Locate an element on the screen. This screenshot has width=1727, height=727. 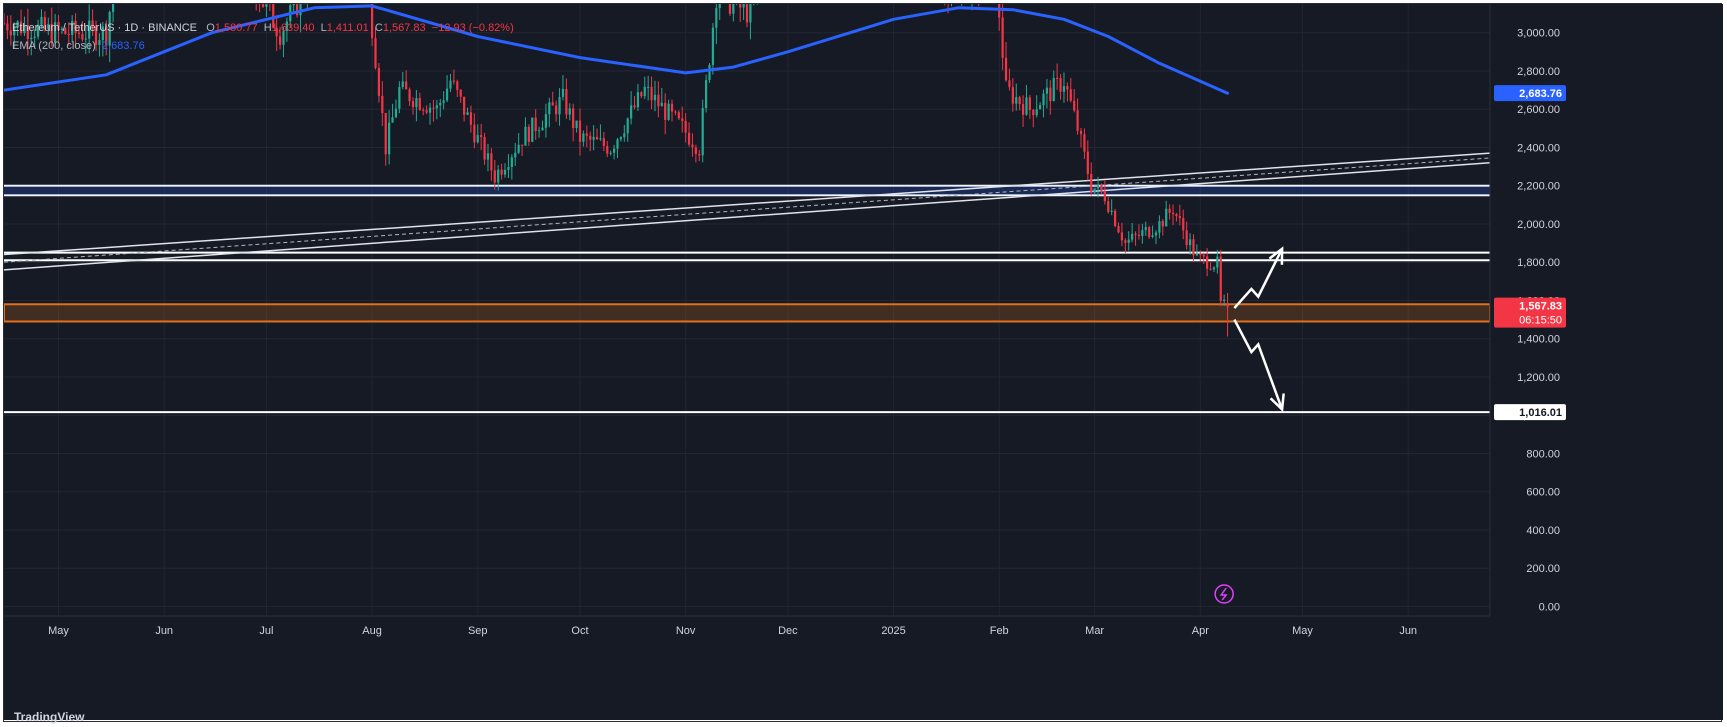
target-tag is located at coordinates (1530, 412).